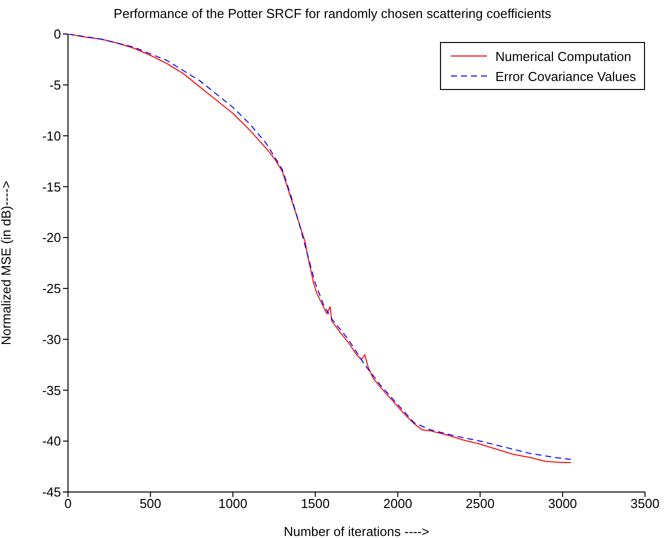 The image size is (665, 538). What do you see at coordinates (397, 504) in the screenshot?
I see `x-tick-label: 2000` at bounding box center [397, 504].